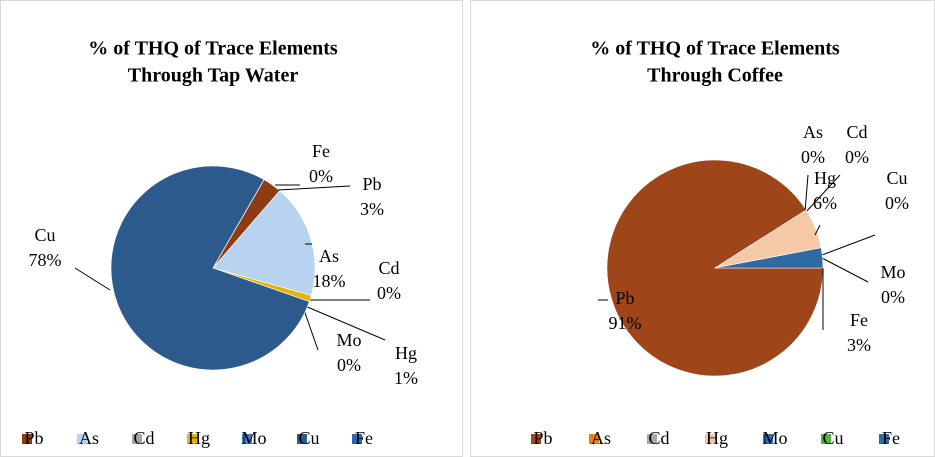  What do you see at coordinates (825, 203) in the screenshot?
I see `data-label: 6%` at bounding box center [825, 203].